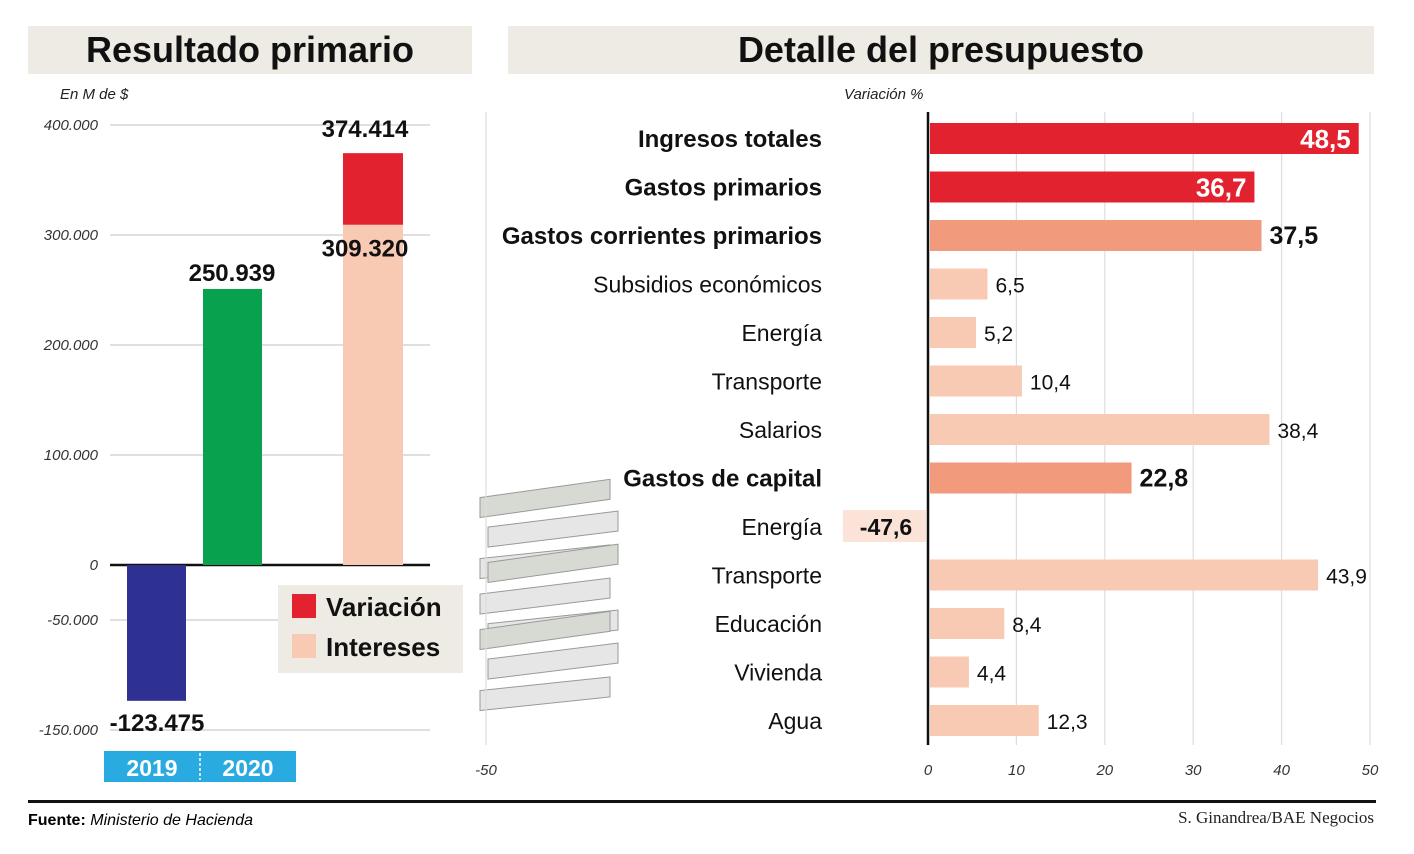  Describe the element at coordinates (1325, 139) in the screenshot. I see `bar-value-label: 48,5` at that location.